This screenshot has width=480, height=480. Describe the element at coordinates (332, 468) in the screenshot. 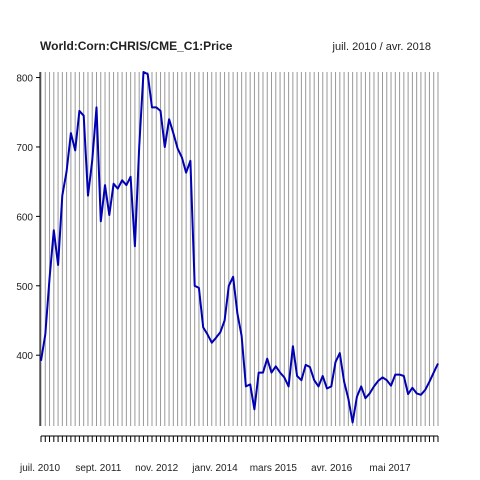

I see `x-tick-label: avr. 2016` at that location.